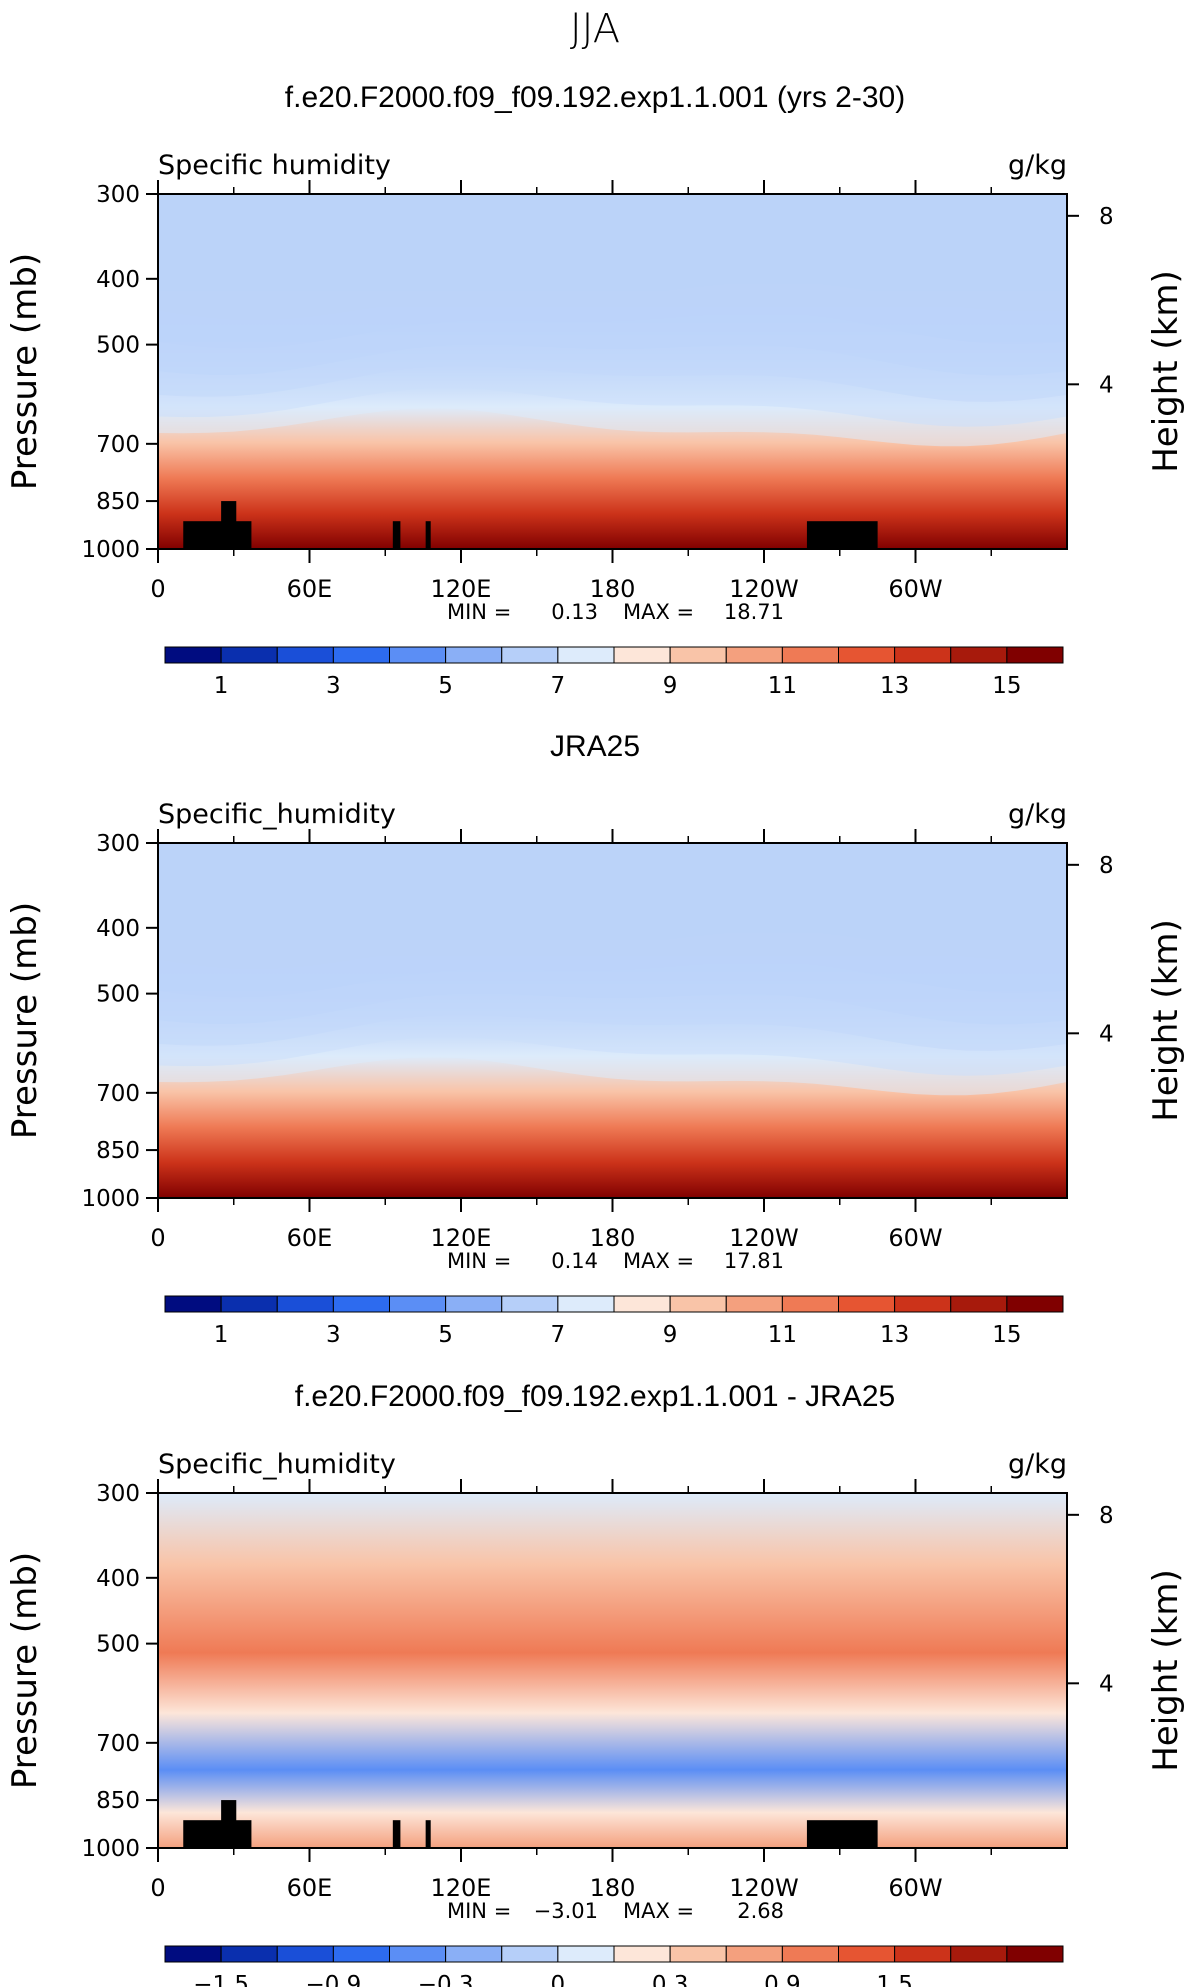 The image size is (1190, 1987). Describe the element at coordinates (221, 1979) in the screenshot. I see `colorbar-label: −1.5` at that location.